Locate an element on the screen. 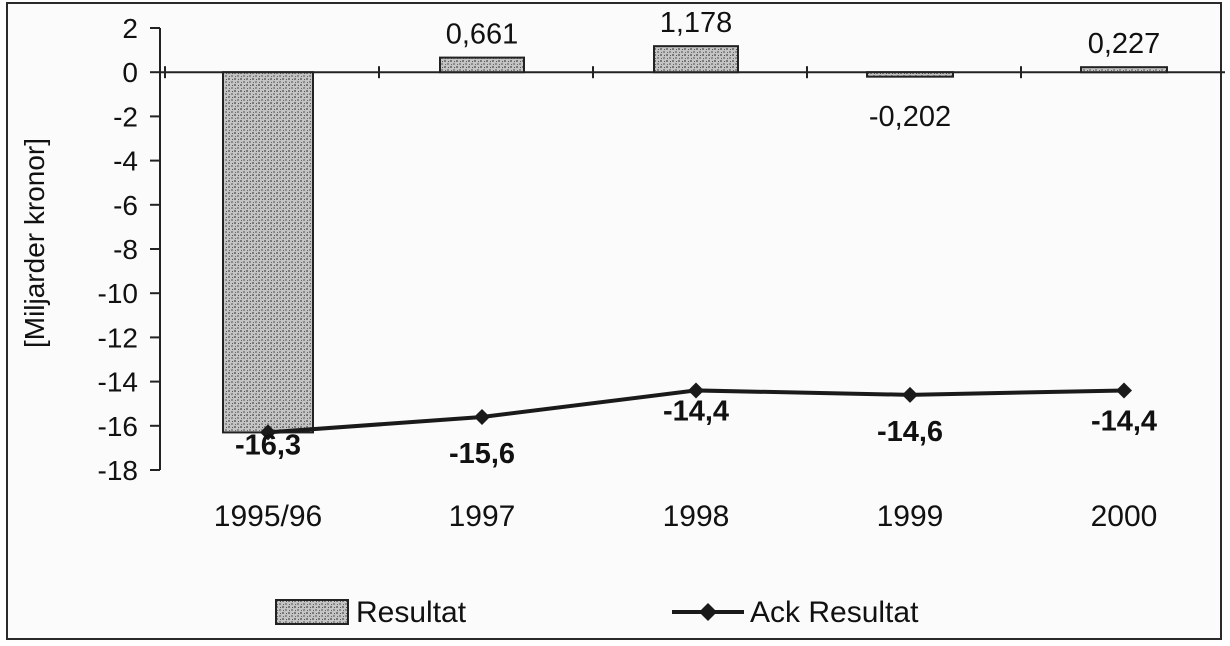  x-tick-label: 2000 is located at coordinates (1124, 516).